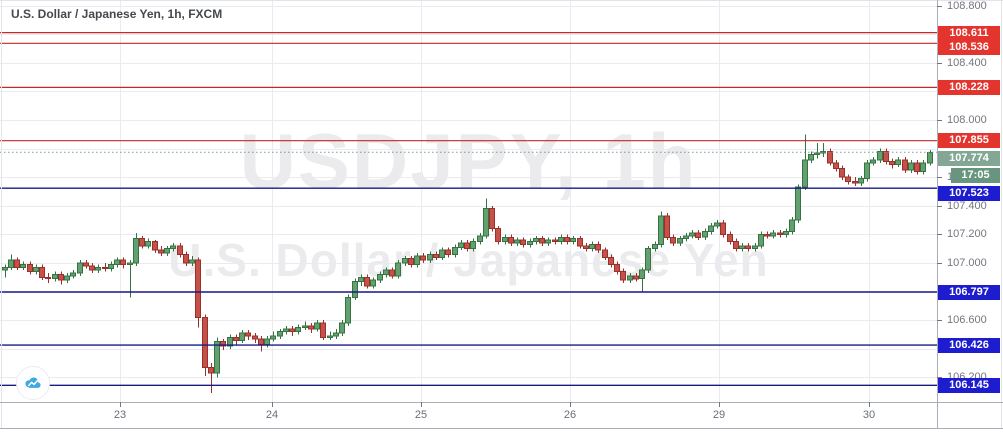  Describe the element at coordinates (117, 14) in the screenshot. I see `symbol-title: U.S. Dollar / Japanese Yen, 1h, FXCM` at that location.